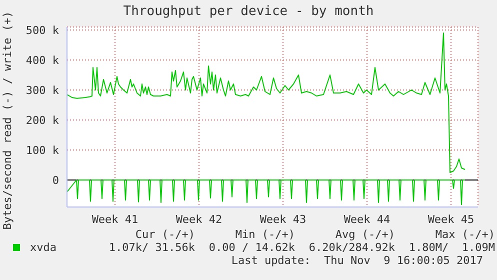 The image size is (497, 280). What do you see at coordinates (55, 180) in the screenshot?
I see `y-tick-label: 0` at bounding box center [55, 180].